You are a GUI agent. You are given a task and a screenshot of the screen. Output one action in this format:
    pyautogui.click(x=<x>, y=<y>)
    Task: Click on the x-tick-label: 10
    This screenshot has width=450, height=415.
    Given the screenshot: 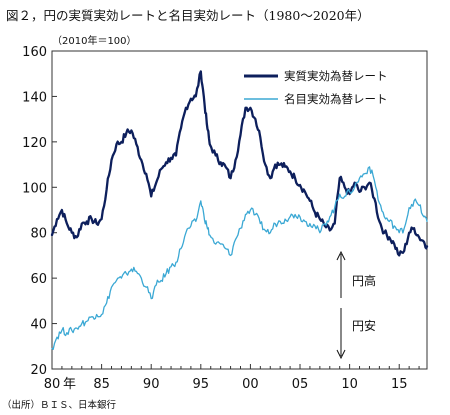 What is the action you would take?
    pyautogui.click(x=349, y=384)
    